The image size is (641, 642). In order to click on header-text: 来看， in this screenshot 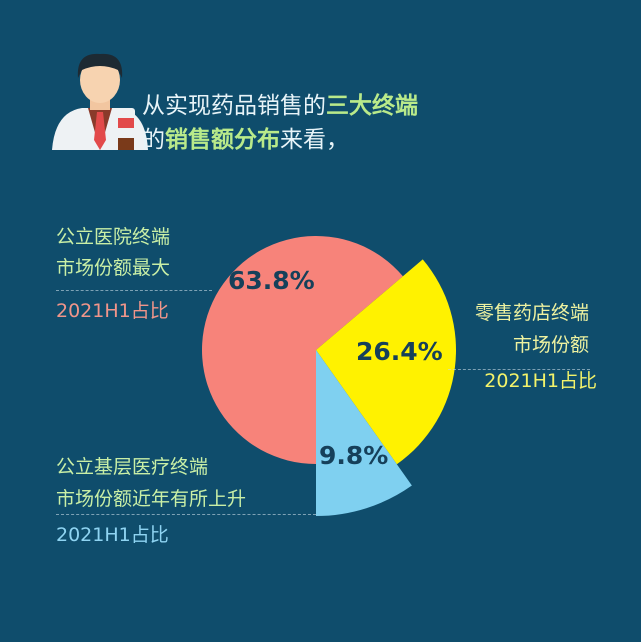, I will do `click(314, 140)`.